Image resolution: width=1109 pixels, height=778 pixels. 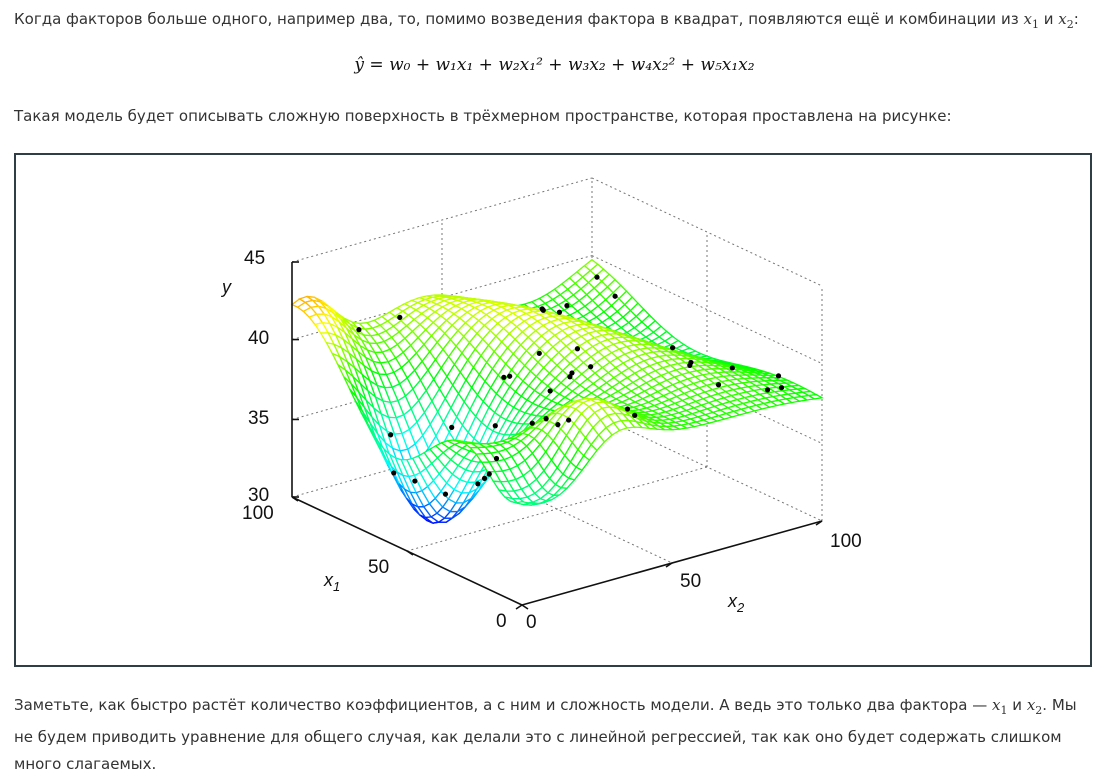 What do you see at coordinates (1048, 19) in the screenshot?
I see `conj: и` at bounding box center [1048, 19].